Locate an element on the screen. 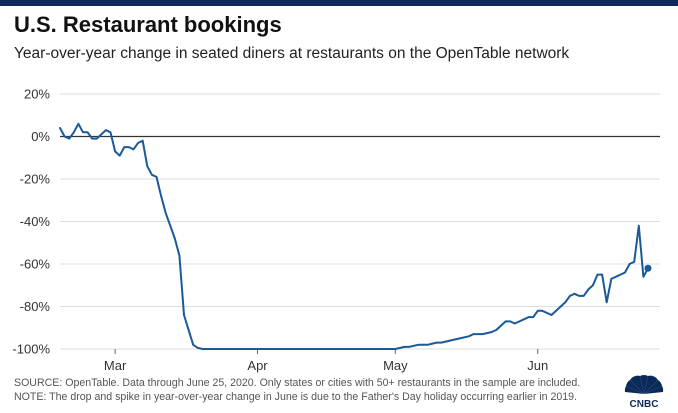  y-tick-label: -80% is located at coordinates (35, 306).